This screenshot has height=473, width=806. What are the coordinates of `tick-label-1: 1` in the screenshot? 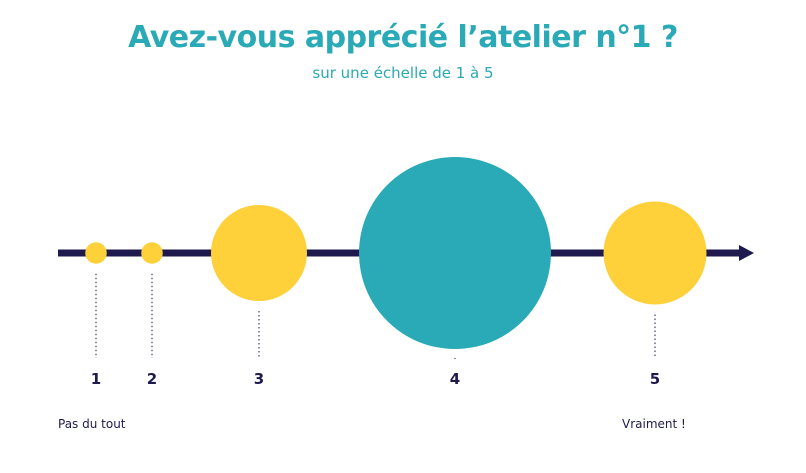 It's located at (96, 379).